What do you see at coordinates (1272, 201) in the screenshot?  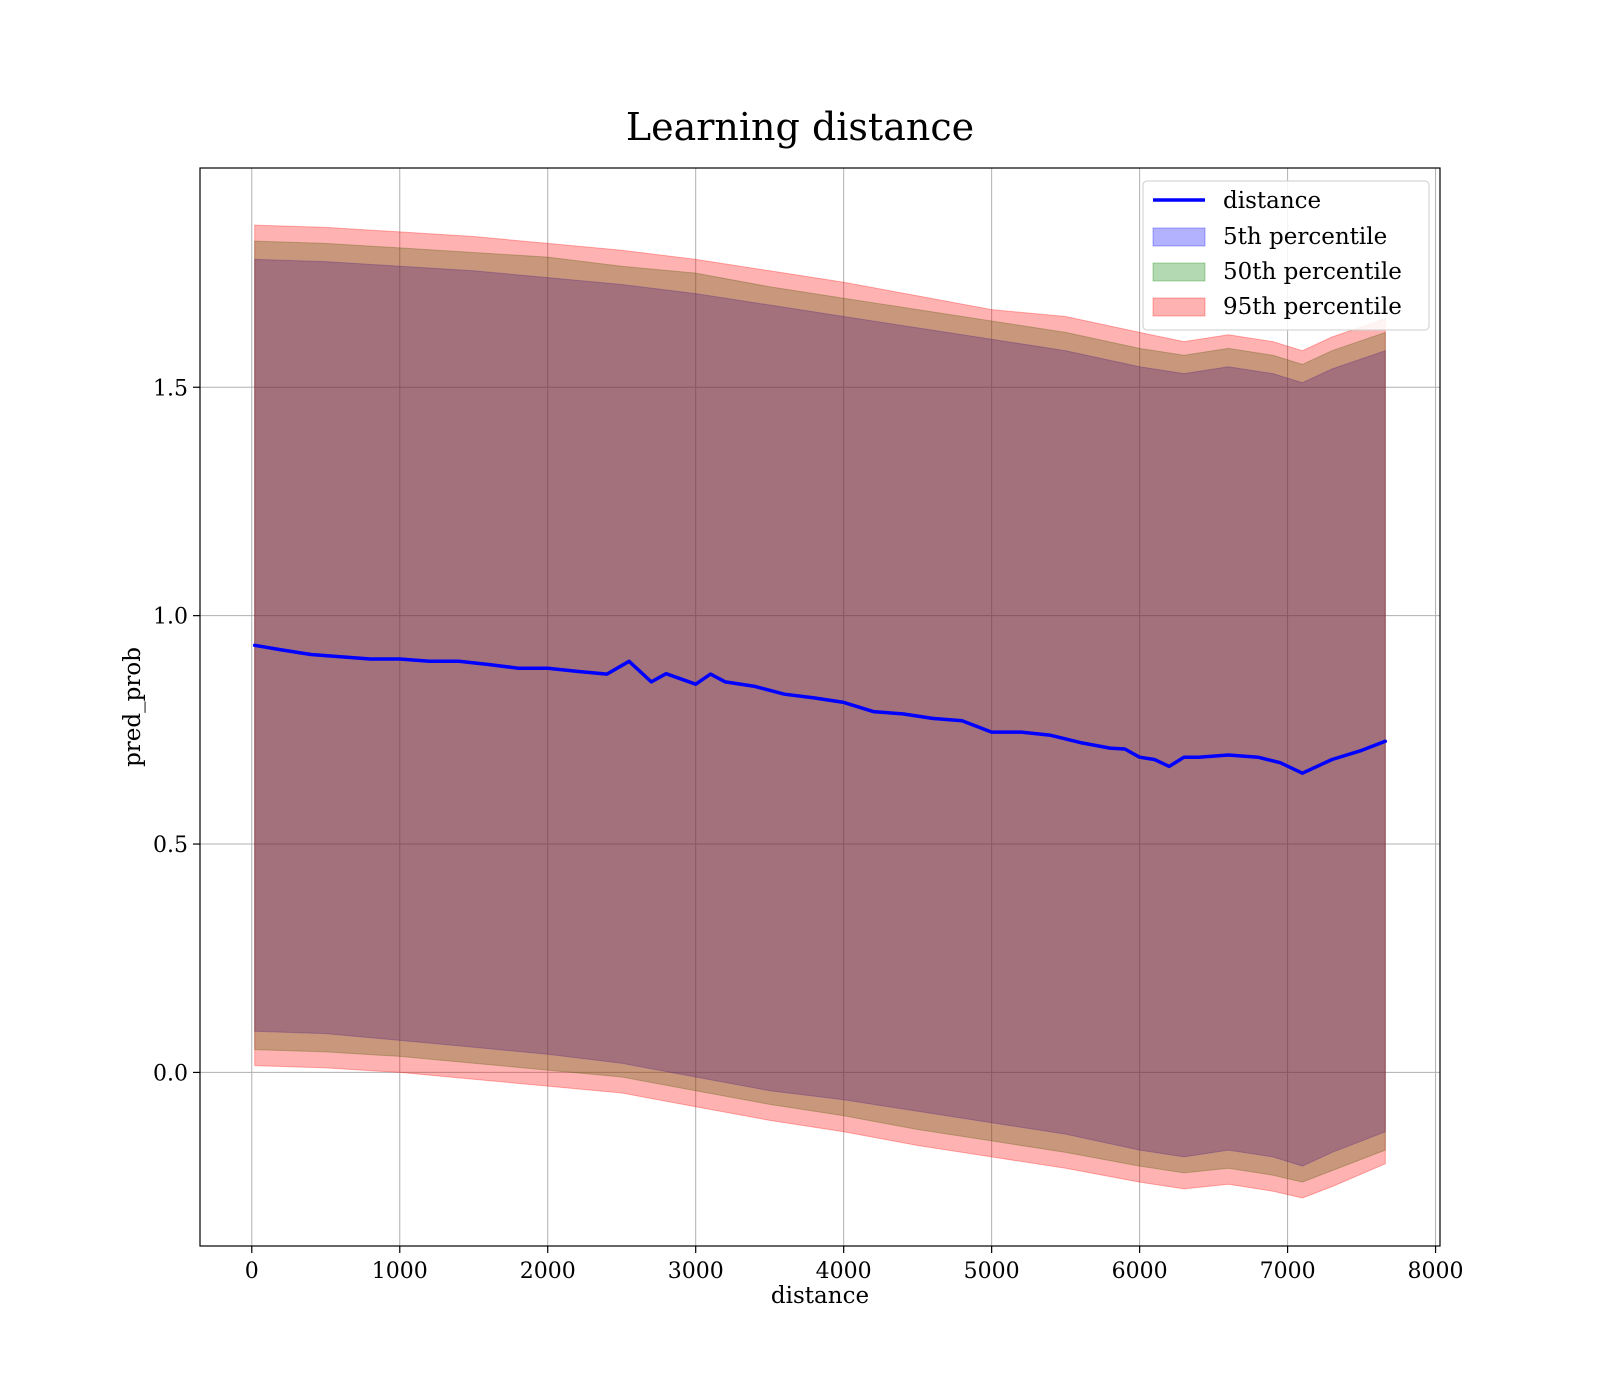 I see `legend-label-distance: distance` at bounding box center [1272, 201].